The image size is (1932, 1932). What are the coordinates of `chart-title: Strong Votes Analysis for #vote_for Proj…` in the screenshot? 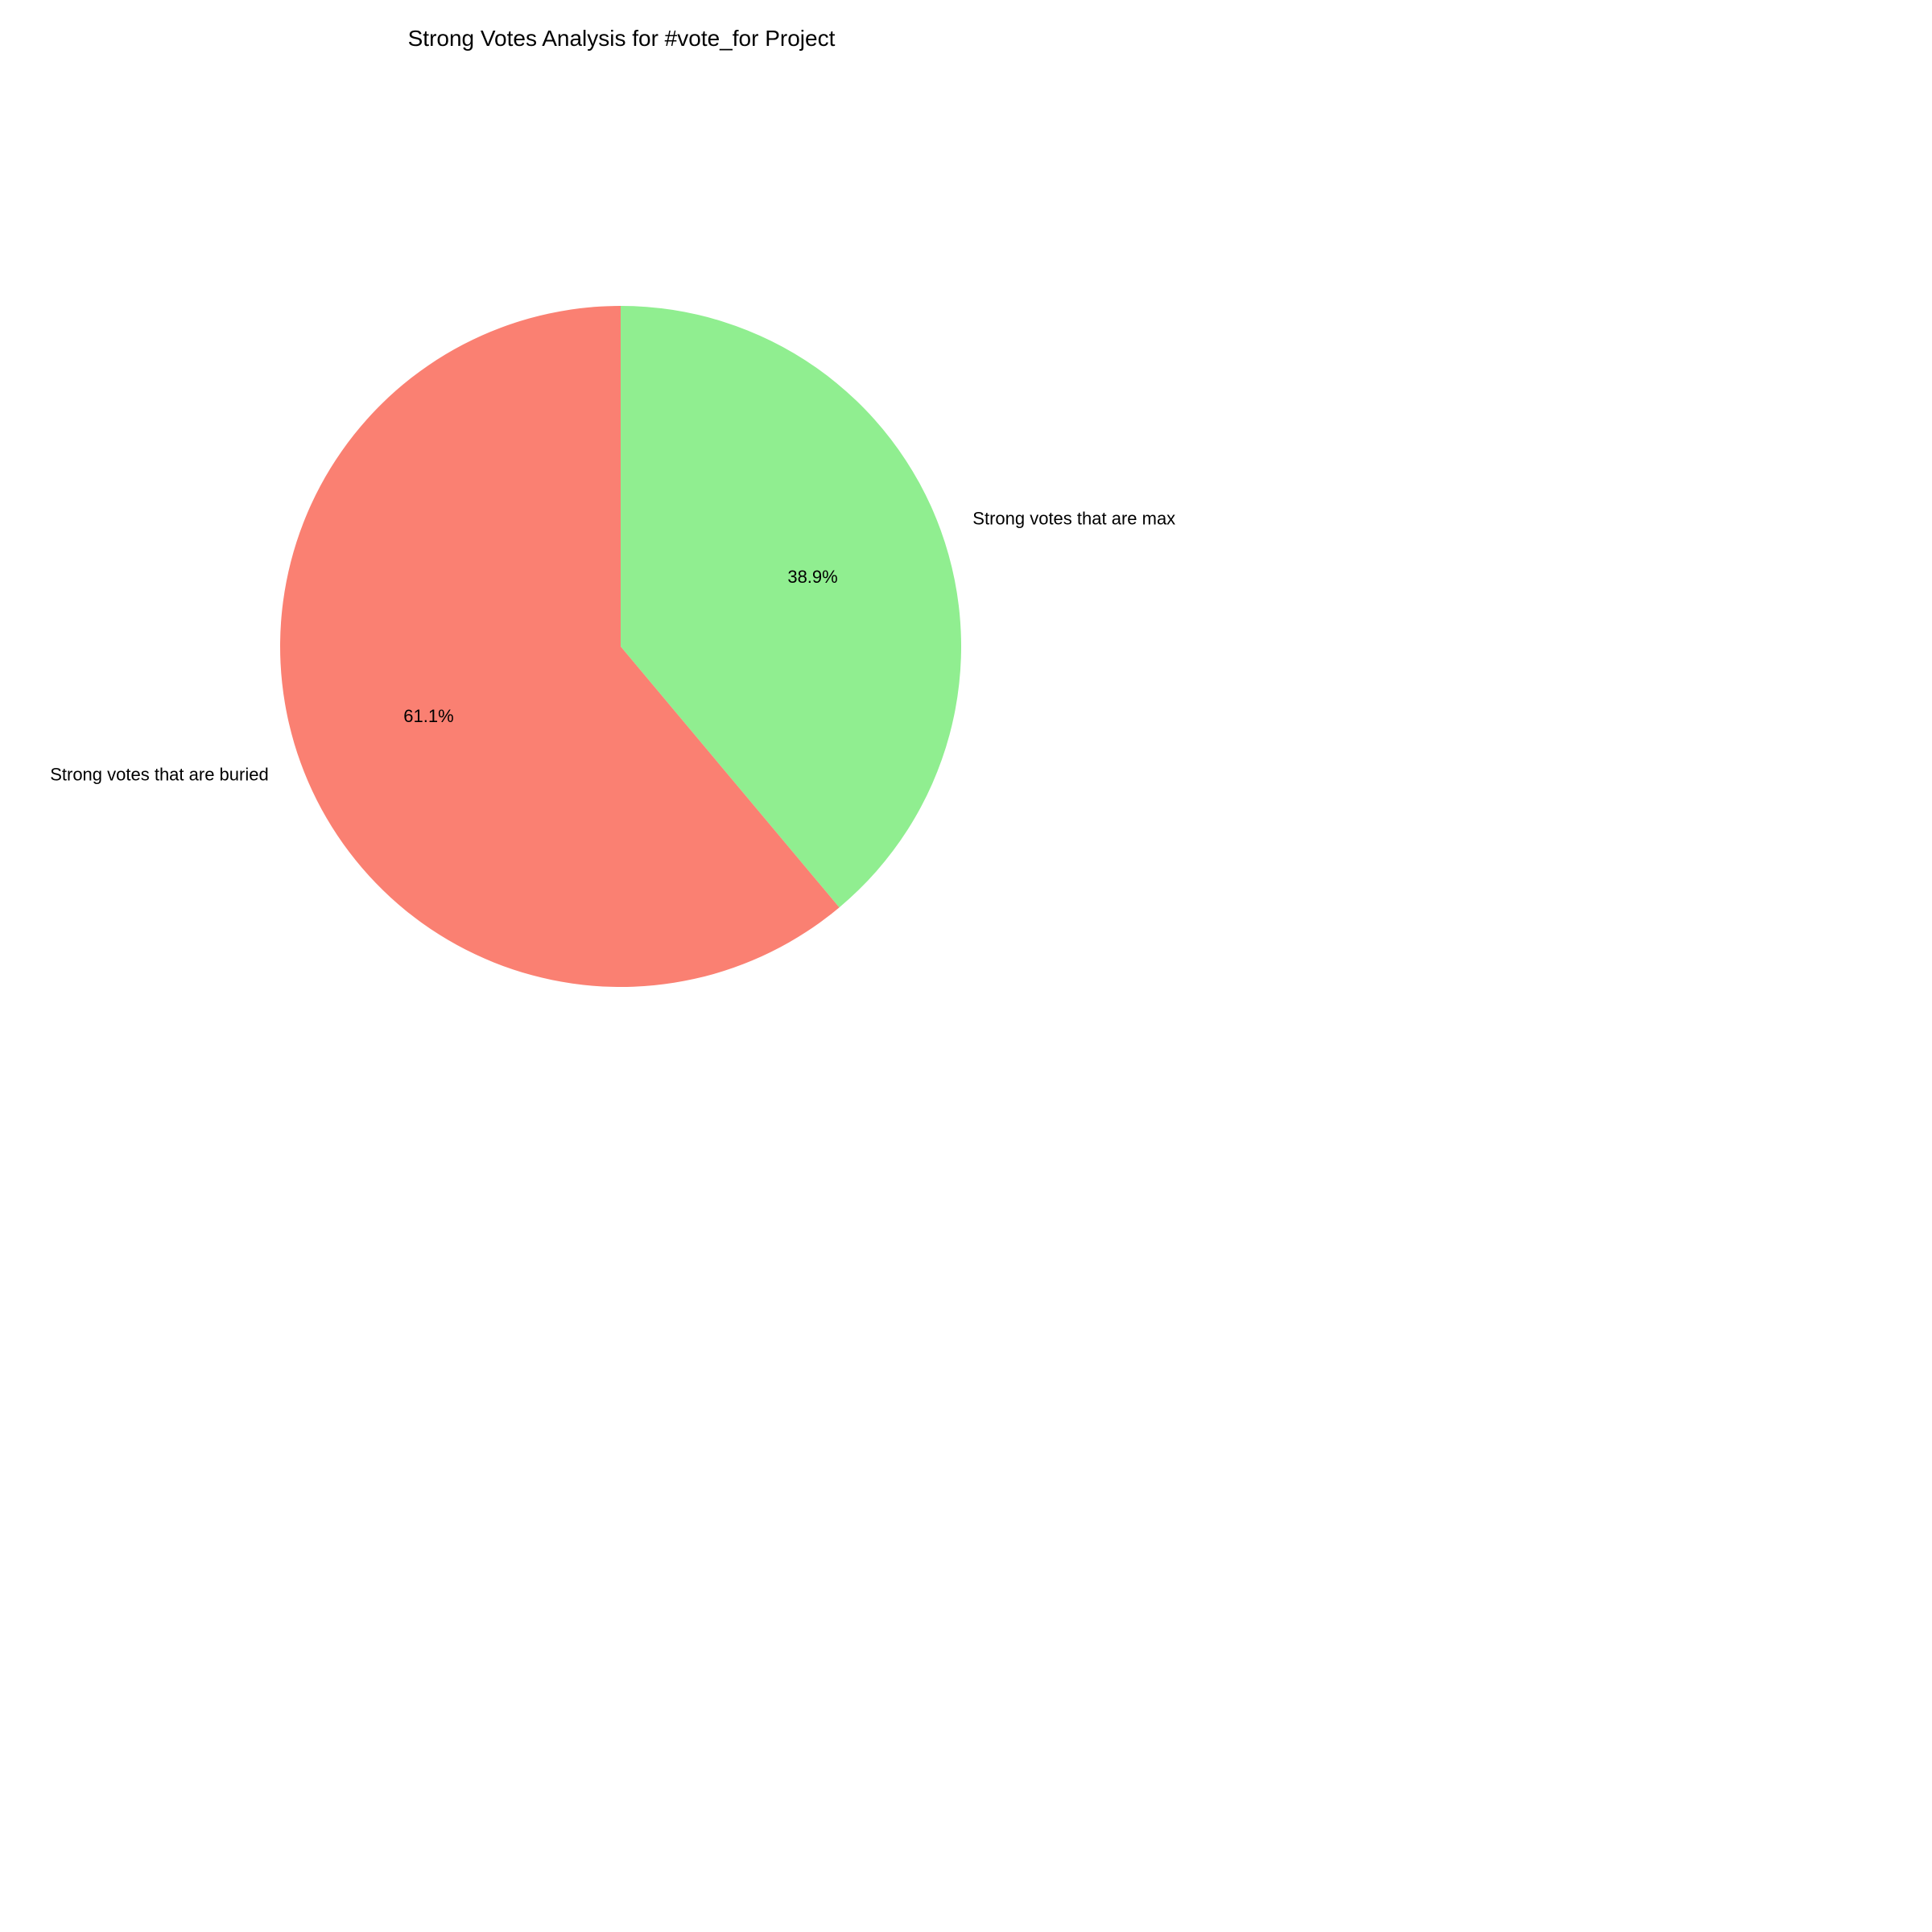 It's located at (622, 38).